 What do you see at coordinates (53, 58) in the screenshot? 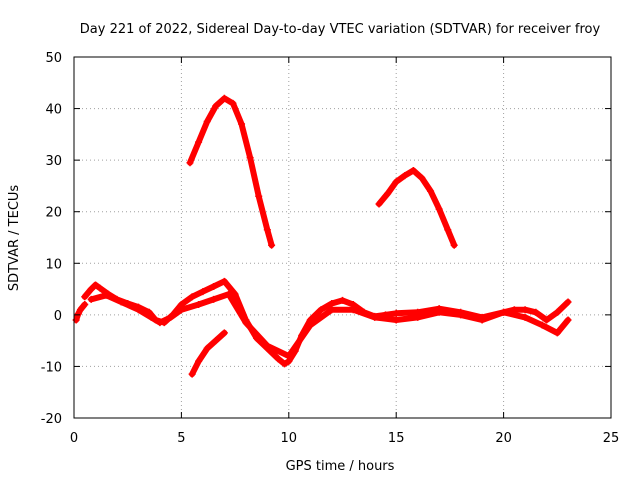
I see `y-tick-label: 50` at bounding box center [53, 58].